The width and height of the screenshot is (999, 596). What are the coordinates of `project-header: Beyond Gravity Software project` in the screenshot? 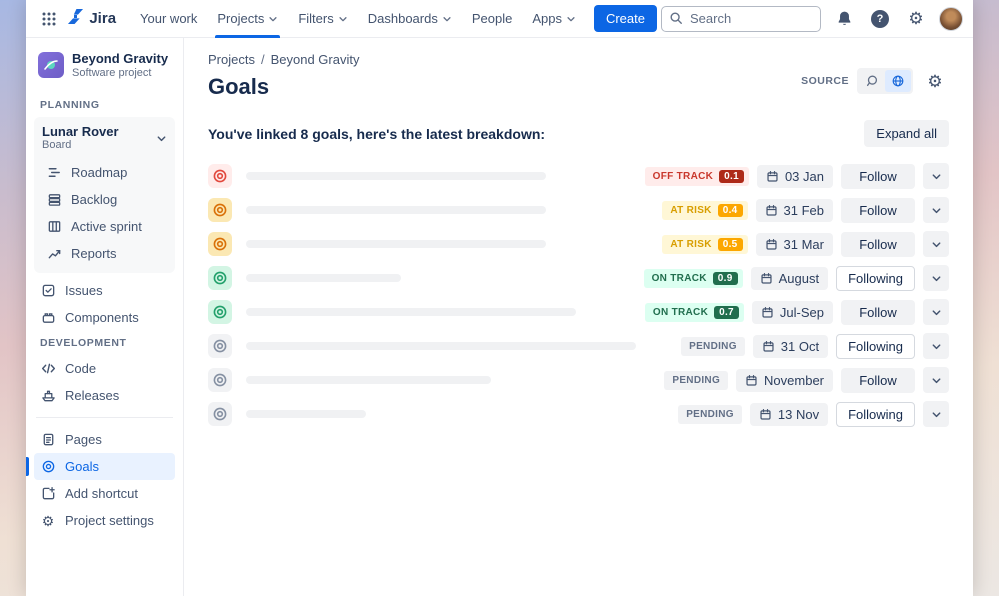 It's located at (104, 71).